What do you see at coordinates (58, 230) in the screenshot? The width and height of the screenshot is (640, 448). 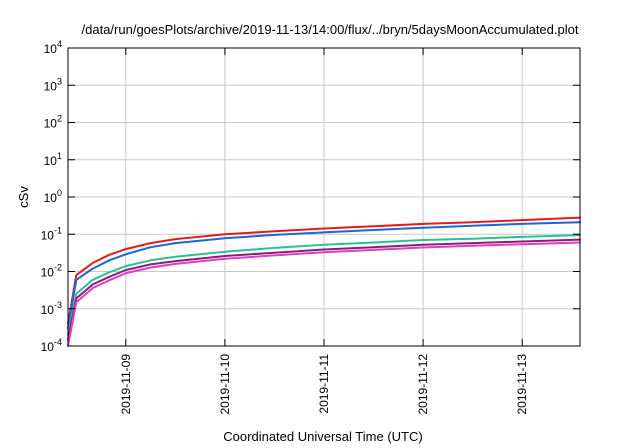 I see `y-tick-exponent: -1` at bounding box center [58, 230].